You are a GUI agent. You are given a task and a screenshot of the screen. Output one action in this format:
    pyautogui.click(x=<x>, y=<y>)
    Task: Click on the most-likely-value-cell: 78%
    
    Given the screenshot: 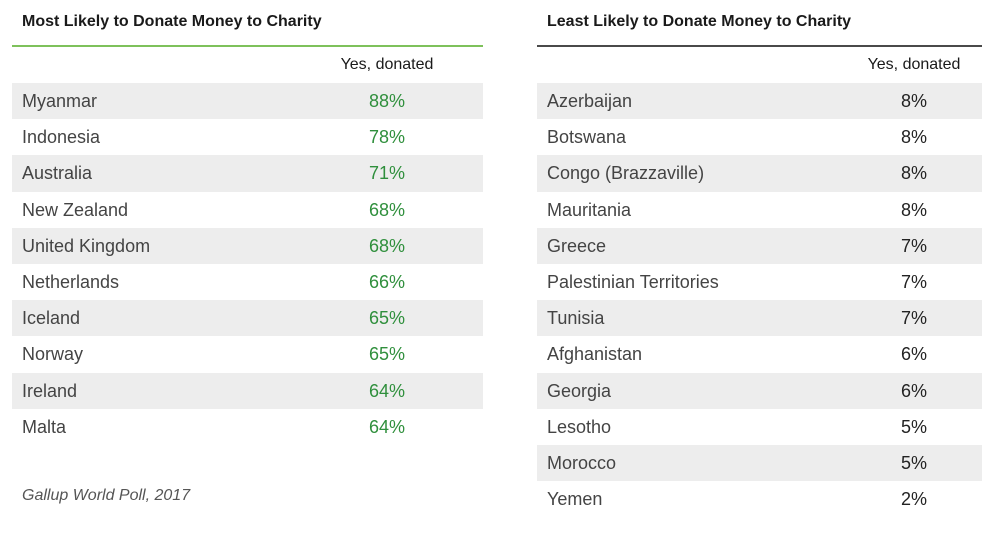 What is the action you would take?
    pyautogui.click(x=387, y=137)
    